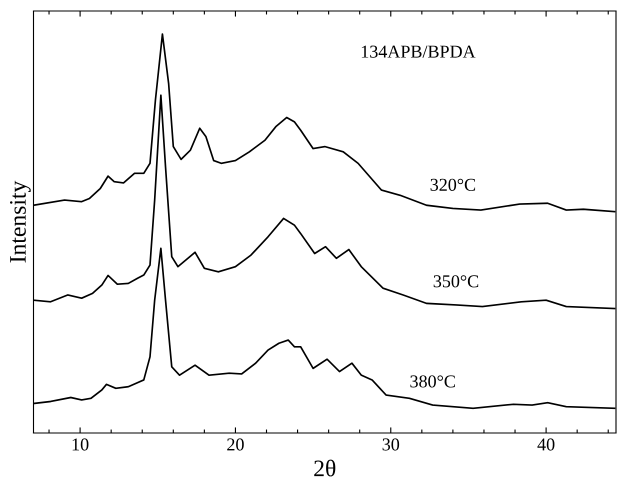 Image resolution: width=617 pixels, height=491 pixels. Describe the element at coordinates (453, 184) in the screenshot. I see `series-label: 320°C` at that location.